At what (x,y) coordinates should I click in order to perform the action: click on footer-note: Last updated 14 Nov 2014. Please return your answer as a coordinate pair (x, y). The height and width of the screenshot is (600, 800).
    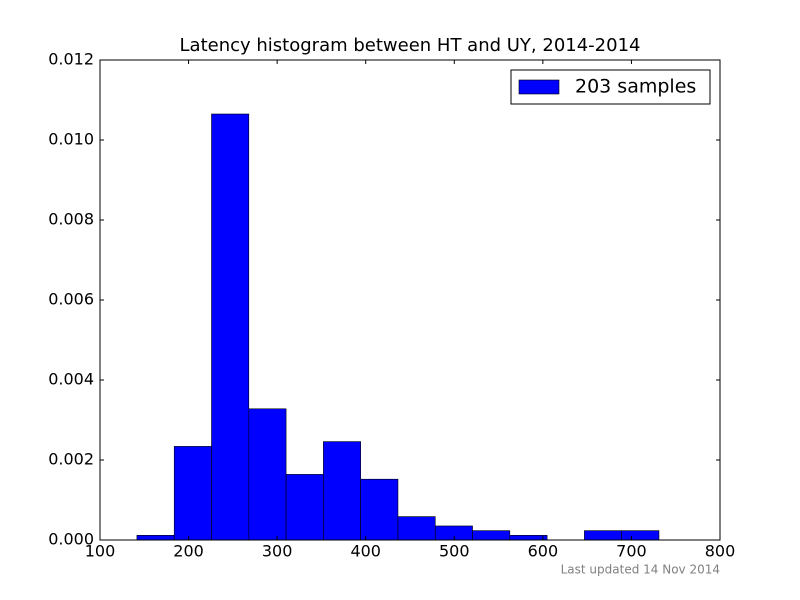
    Looking at the image, I should click on (640, 570).